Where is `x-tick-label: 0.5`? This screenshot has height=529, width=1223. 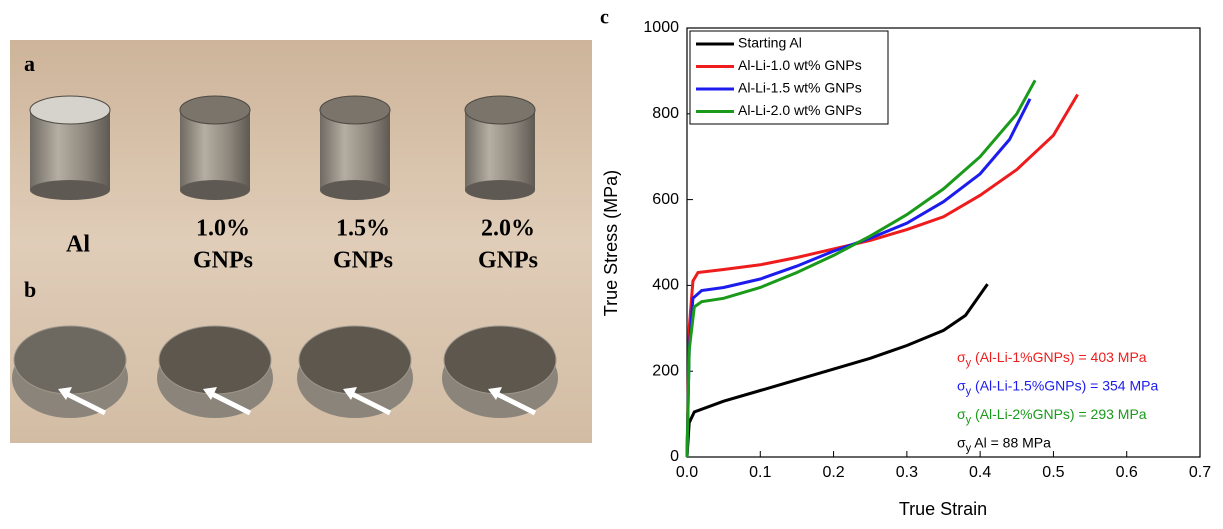 x-tick-label: 0.5 is located at coordinates (1053, 472).